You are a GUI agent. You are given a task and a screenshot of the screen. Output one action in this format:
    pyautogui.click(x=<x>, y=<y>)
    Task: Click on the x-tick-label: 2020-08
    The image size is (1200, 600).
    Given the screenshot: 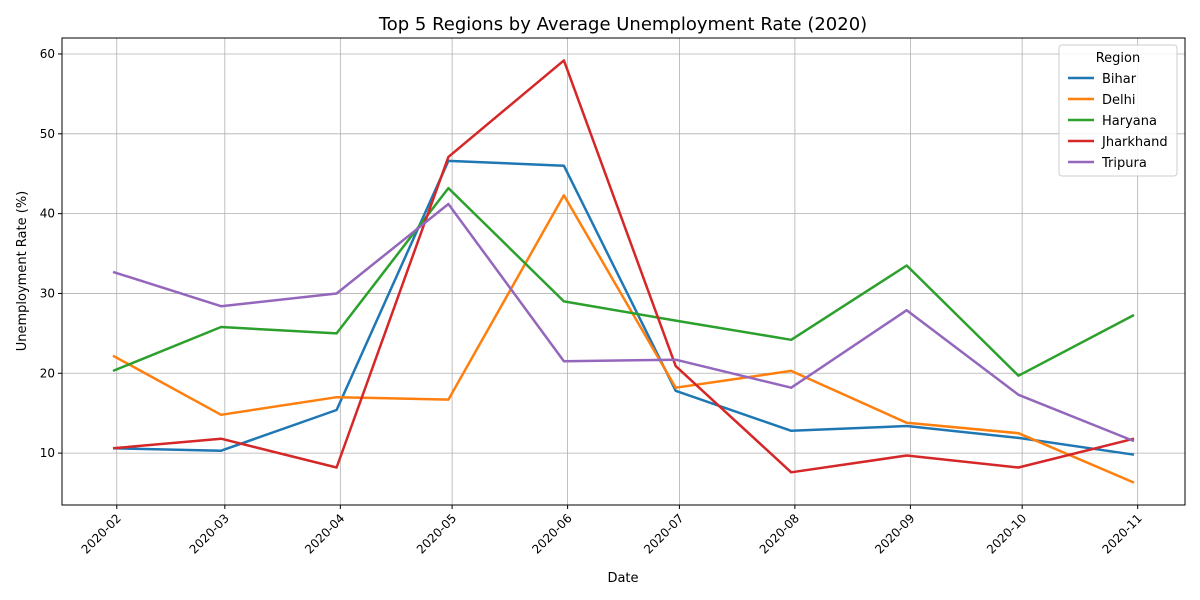 What is the action you would take?
    pyautogui.click(x=779, y=533)
    